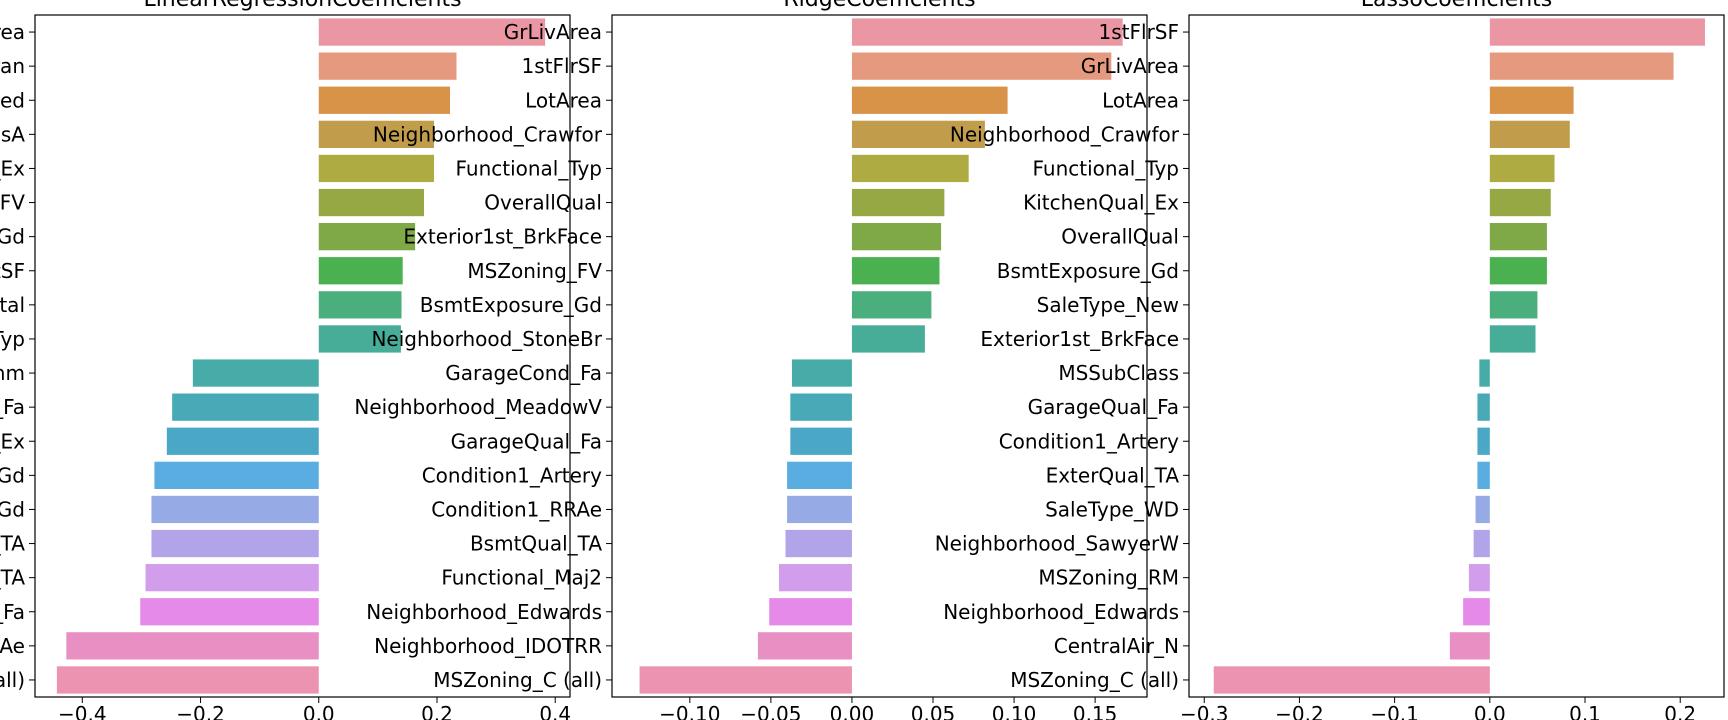  What do you see at coordinates (516, 509) in the screenshot?
I see `y-tick-label: Condition1_RRAe` at bounding box center [516, 509].